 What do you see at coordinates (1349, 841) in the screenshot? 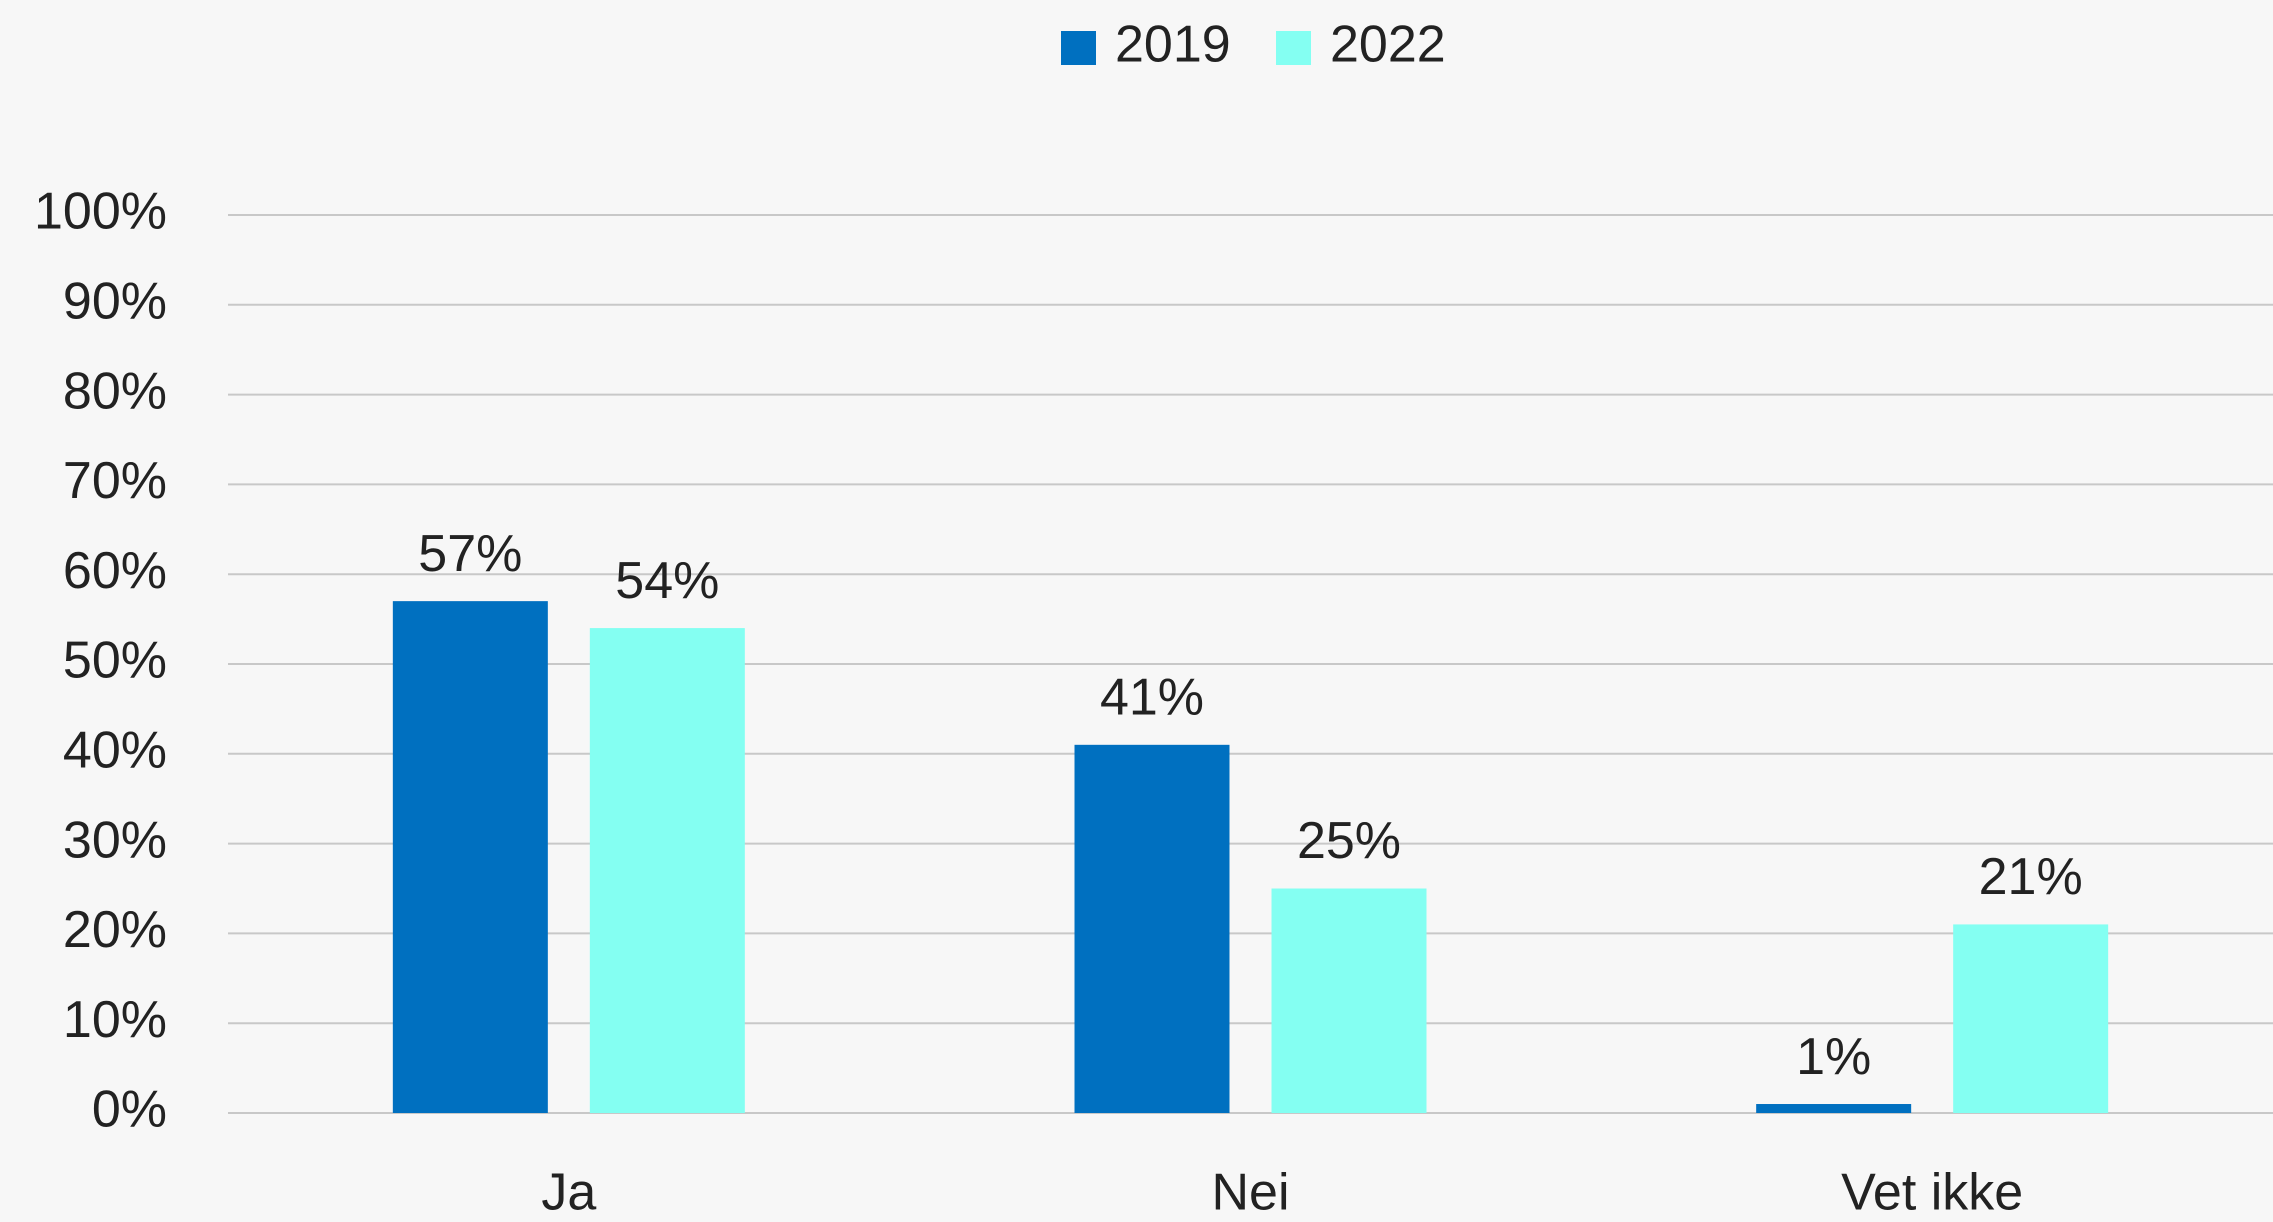
I see `value-label: 25%` at bounding box center [1349, 841].